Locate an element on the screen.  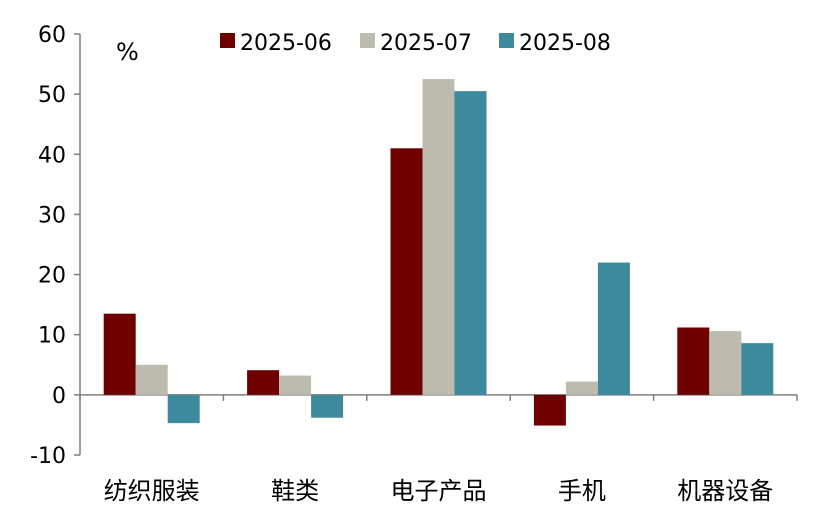
y-tick-label: -10 is located at coordinates (48, 456).